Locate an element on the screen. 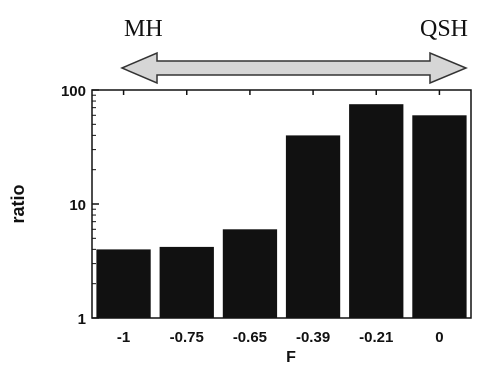 The height and width of the screenshot is (367, 481). y-tick-label: 1 is located at coordinates (82, 319).